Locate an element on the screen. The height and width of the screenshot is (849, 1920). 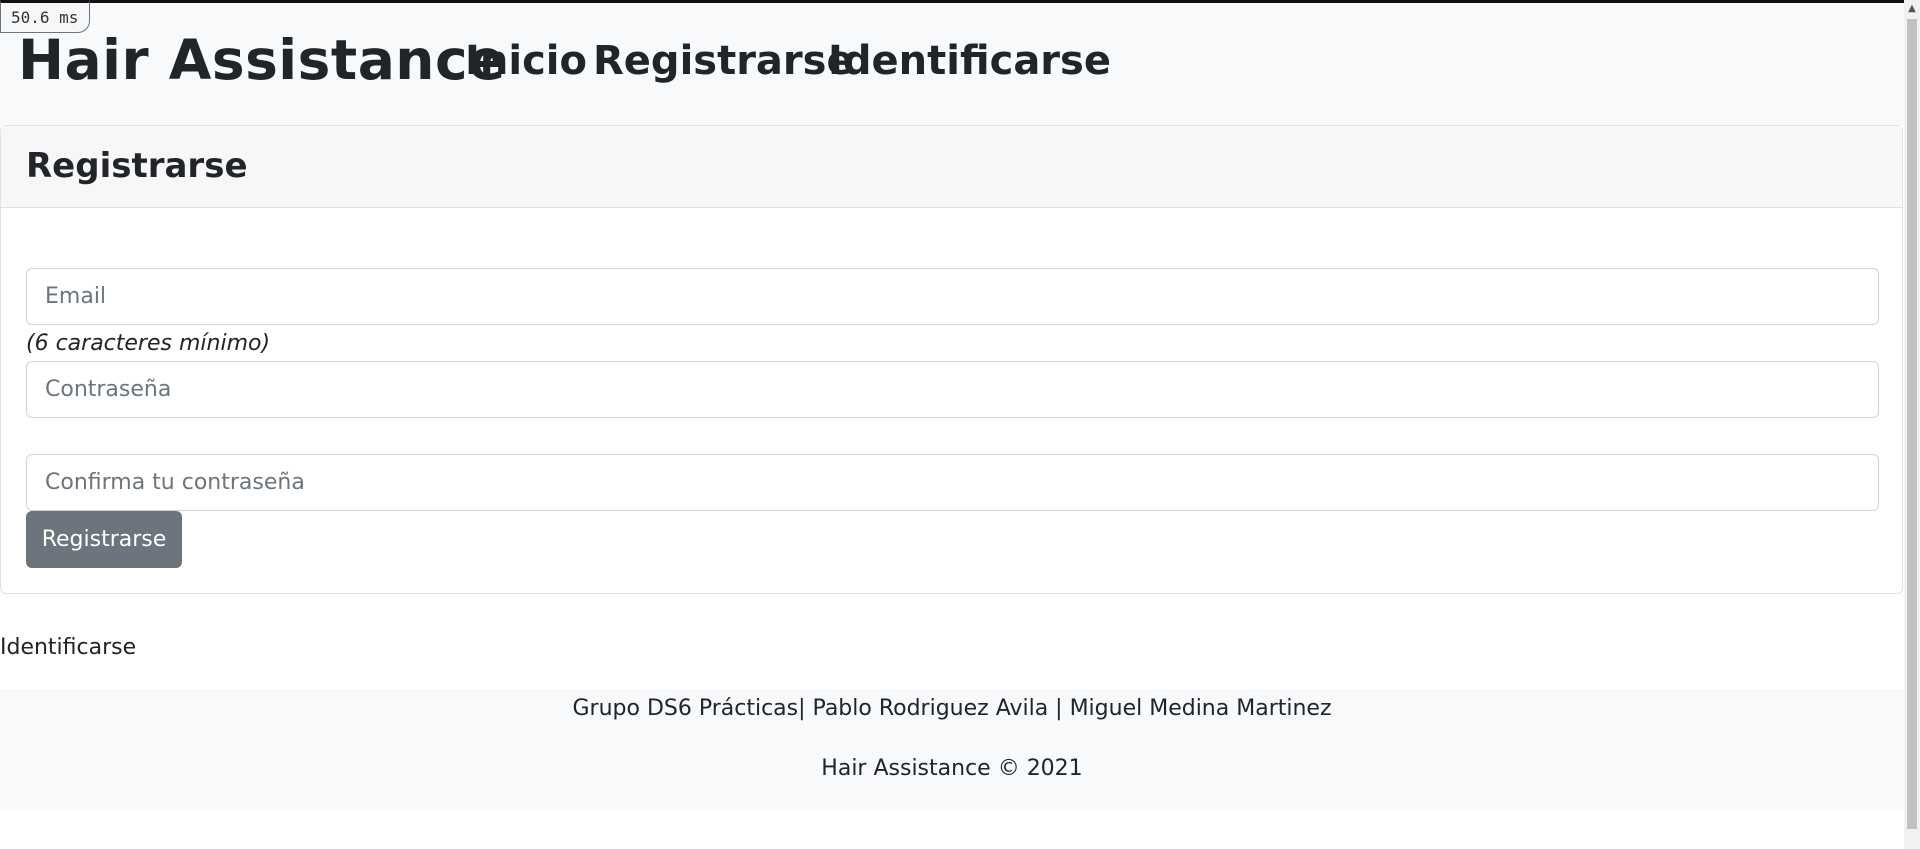
nav-link-registrarse: Registrarse is located at coordinates (723, 61).